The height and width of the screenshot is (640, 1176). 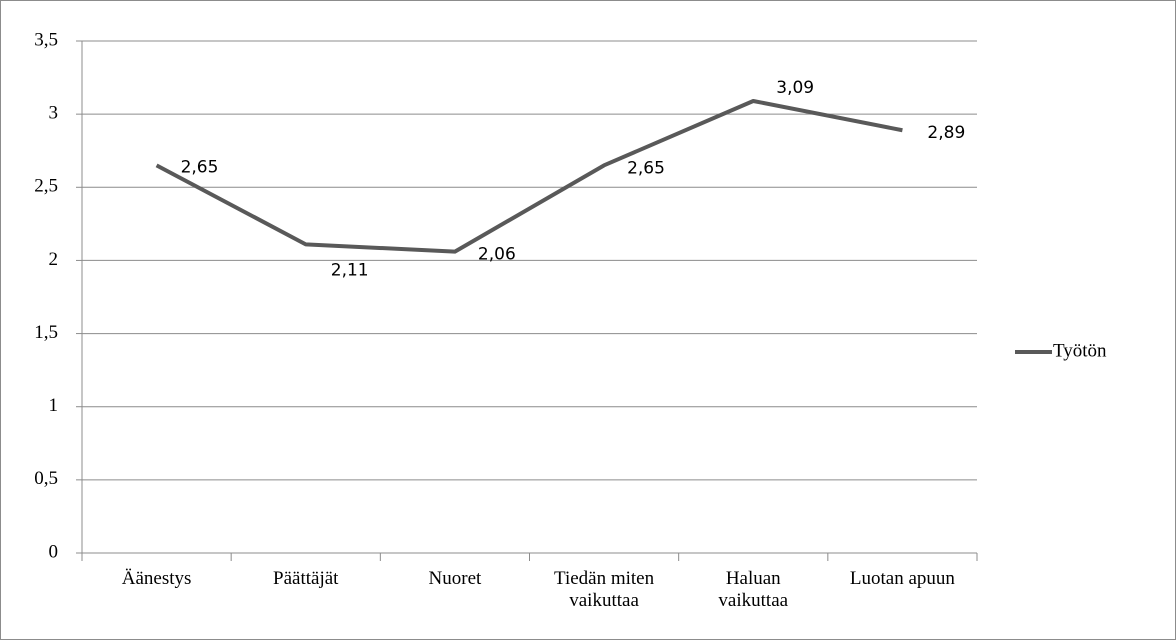 What do you see at coordinates (46, 39) in the screenshot?
I see `y-tick-label: 3,5` at bounding box center [46, 39].